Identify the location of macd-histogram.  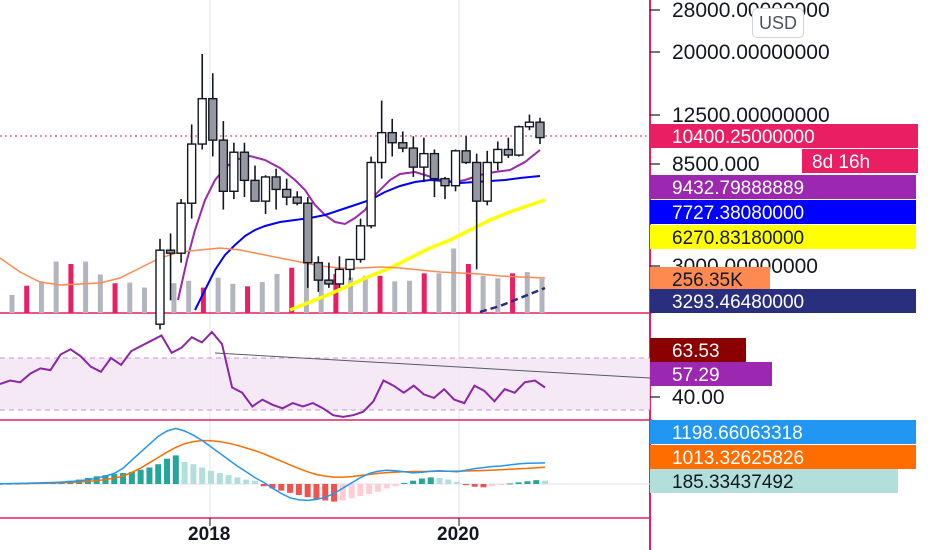
(274, 478).